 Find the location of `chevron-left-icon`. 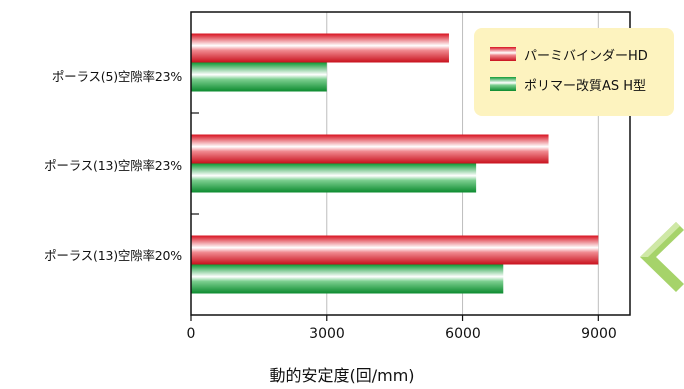

chevron-left-icon is located at coordinates (662, 257).